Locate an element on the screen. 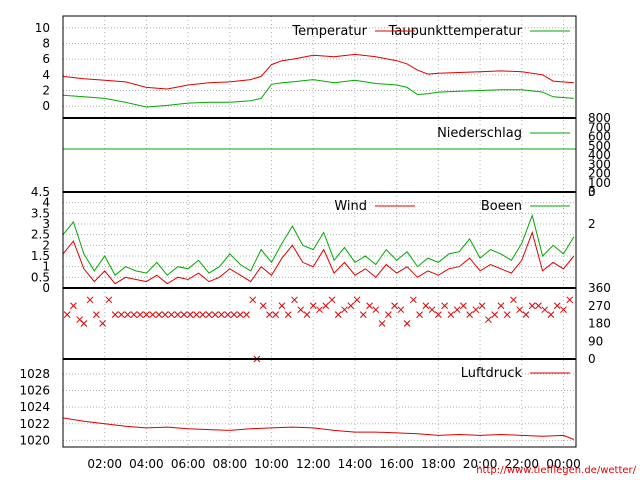  y-tick-label-wind: 4.5 is located at coordinates (40, 192).